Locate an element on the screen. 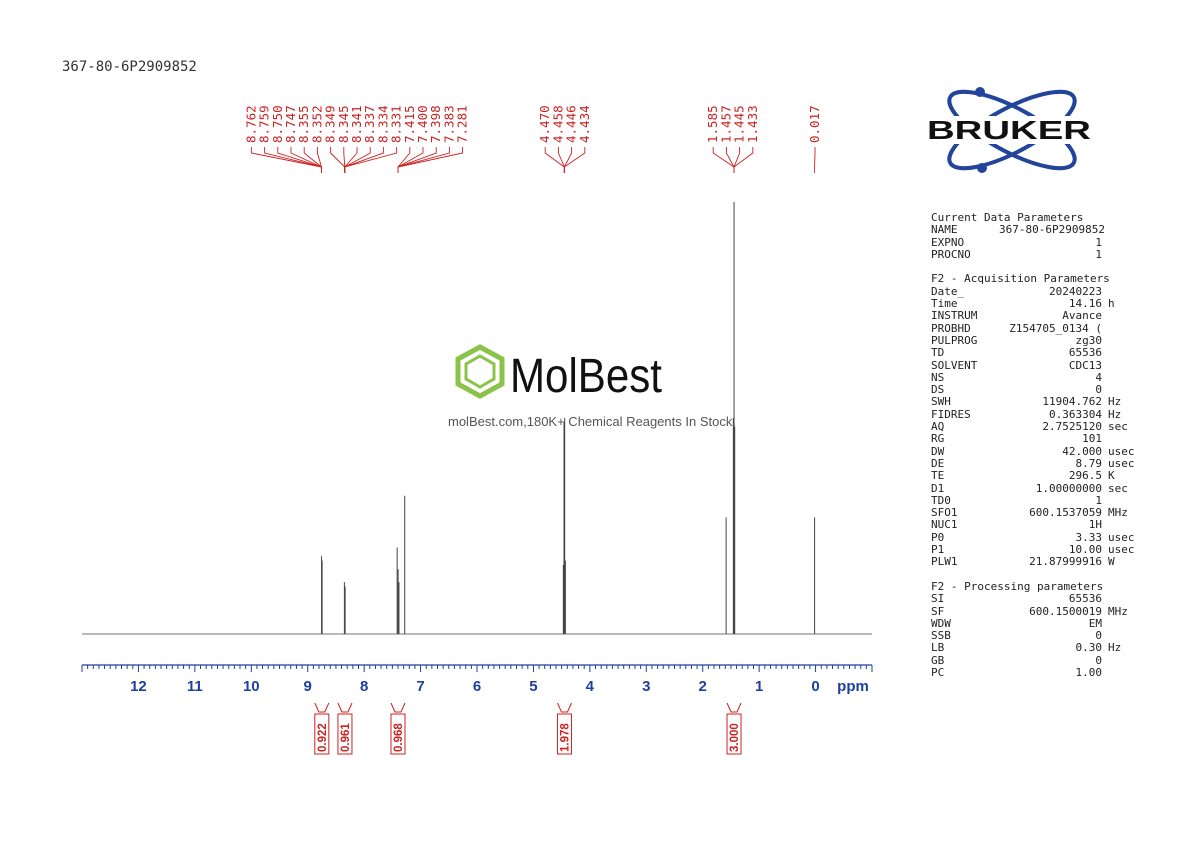  axis-tick-label: 1 is located at coordinates (759, 686).